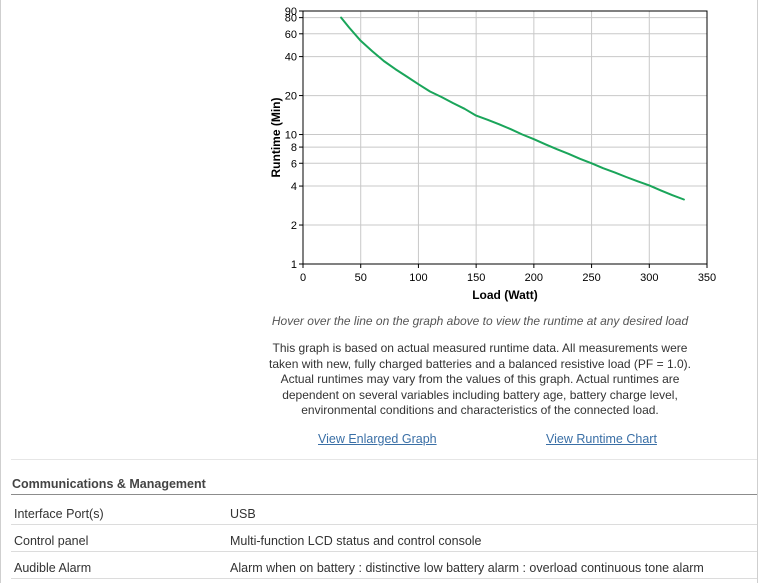 Image resolution: width=759 pixels, height=583 pixels. What do you see at coordinates (53, 568) in the screenshot?
I see `spec-label: Audible Alarm` at bounding box center [53, 568].